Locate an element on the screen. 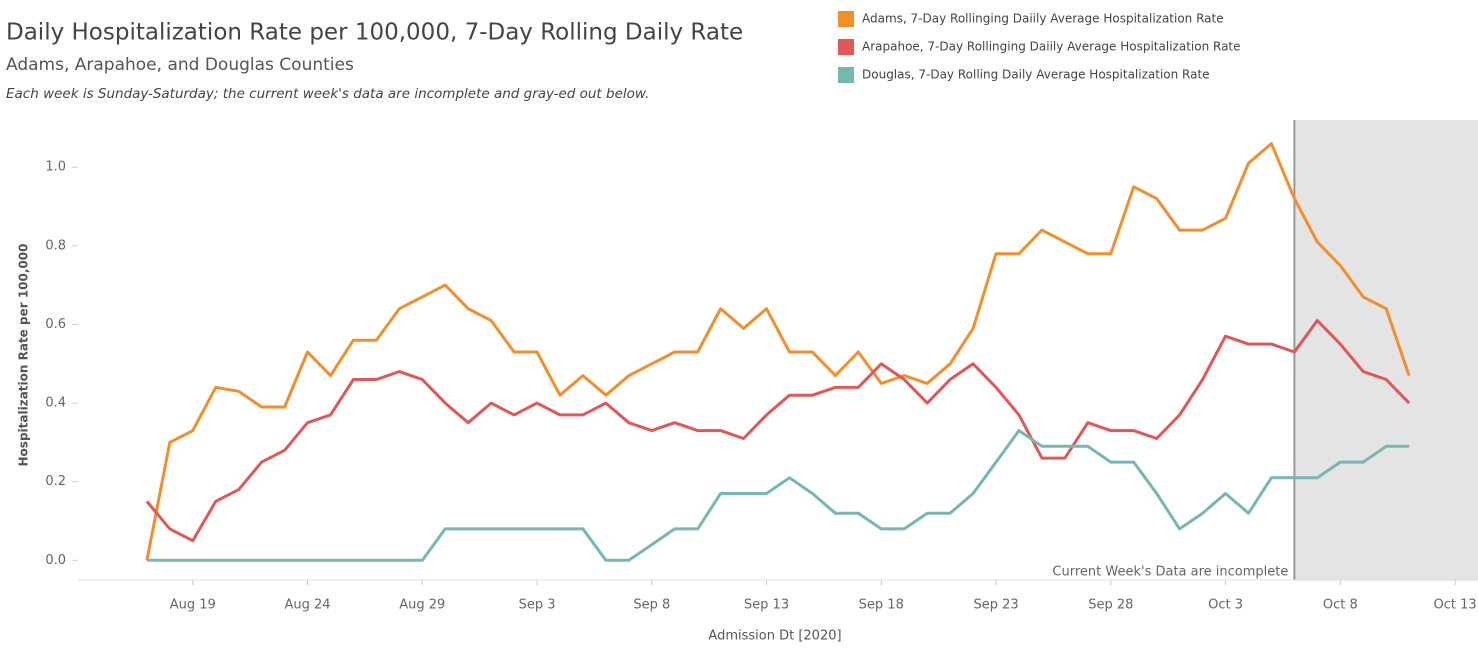 Image resolution: width=1478 pixels, height=648 pixels. incomplete-shade is located at coordinates (1386, 350).